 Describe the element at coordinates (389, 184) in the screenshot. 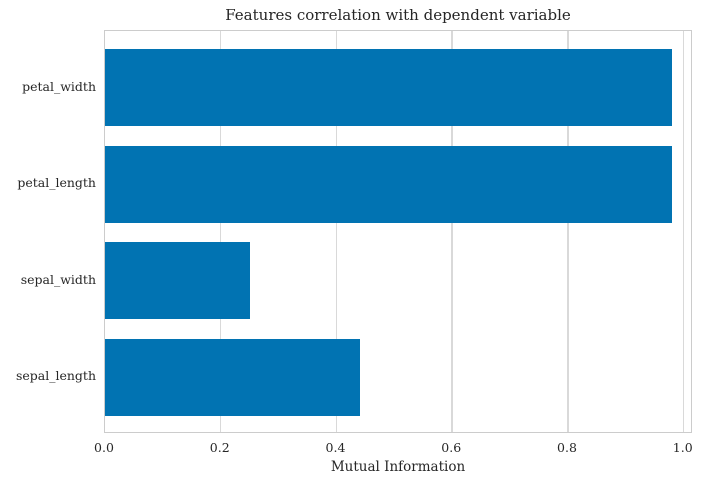

I see `bar-petal_length` at that location.